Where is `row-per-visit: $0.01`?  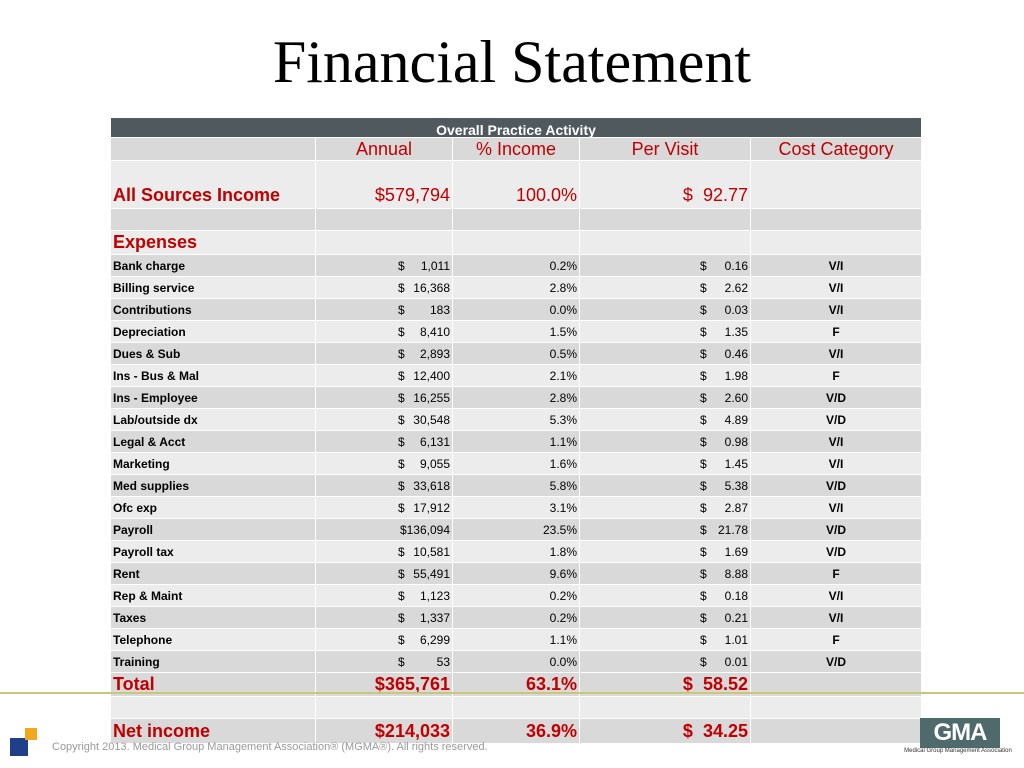
row-per-visit: $0.01 is located at coordinates (665, 661).